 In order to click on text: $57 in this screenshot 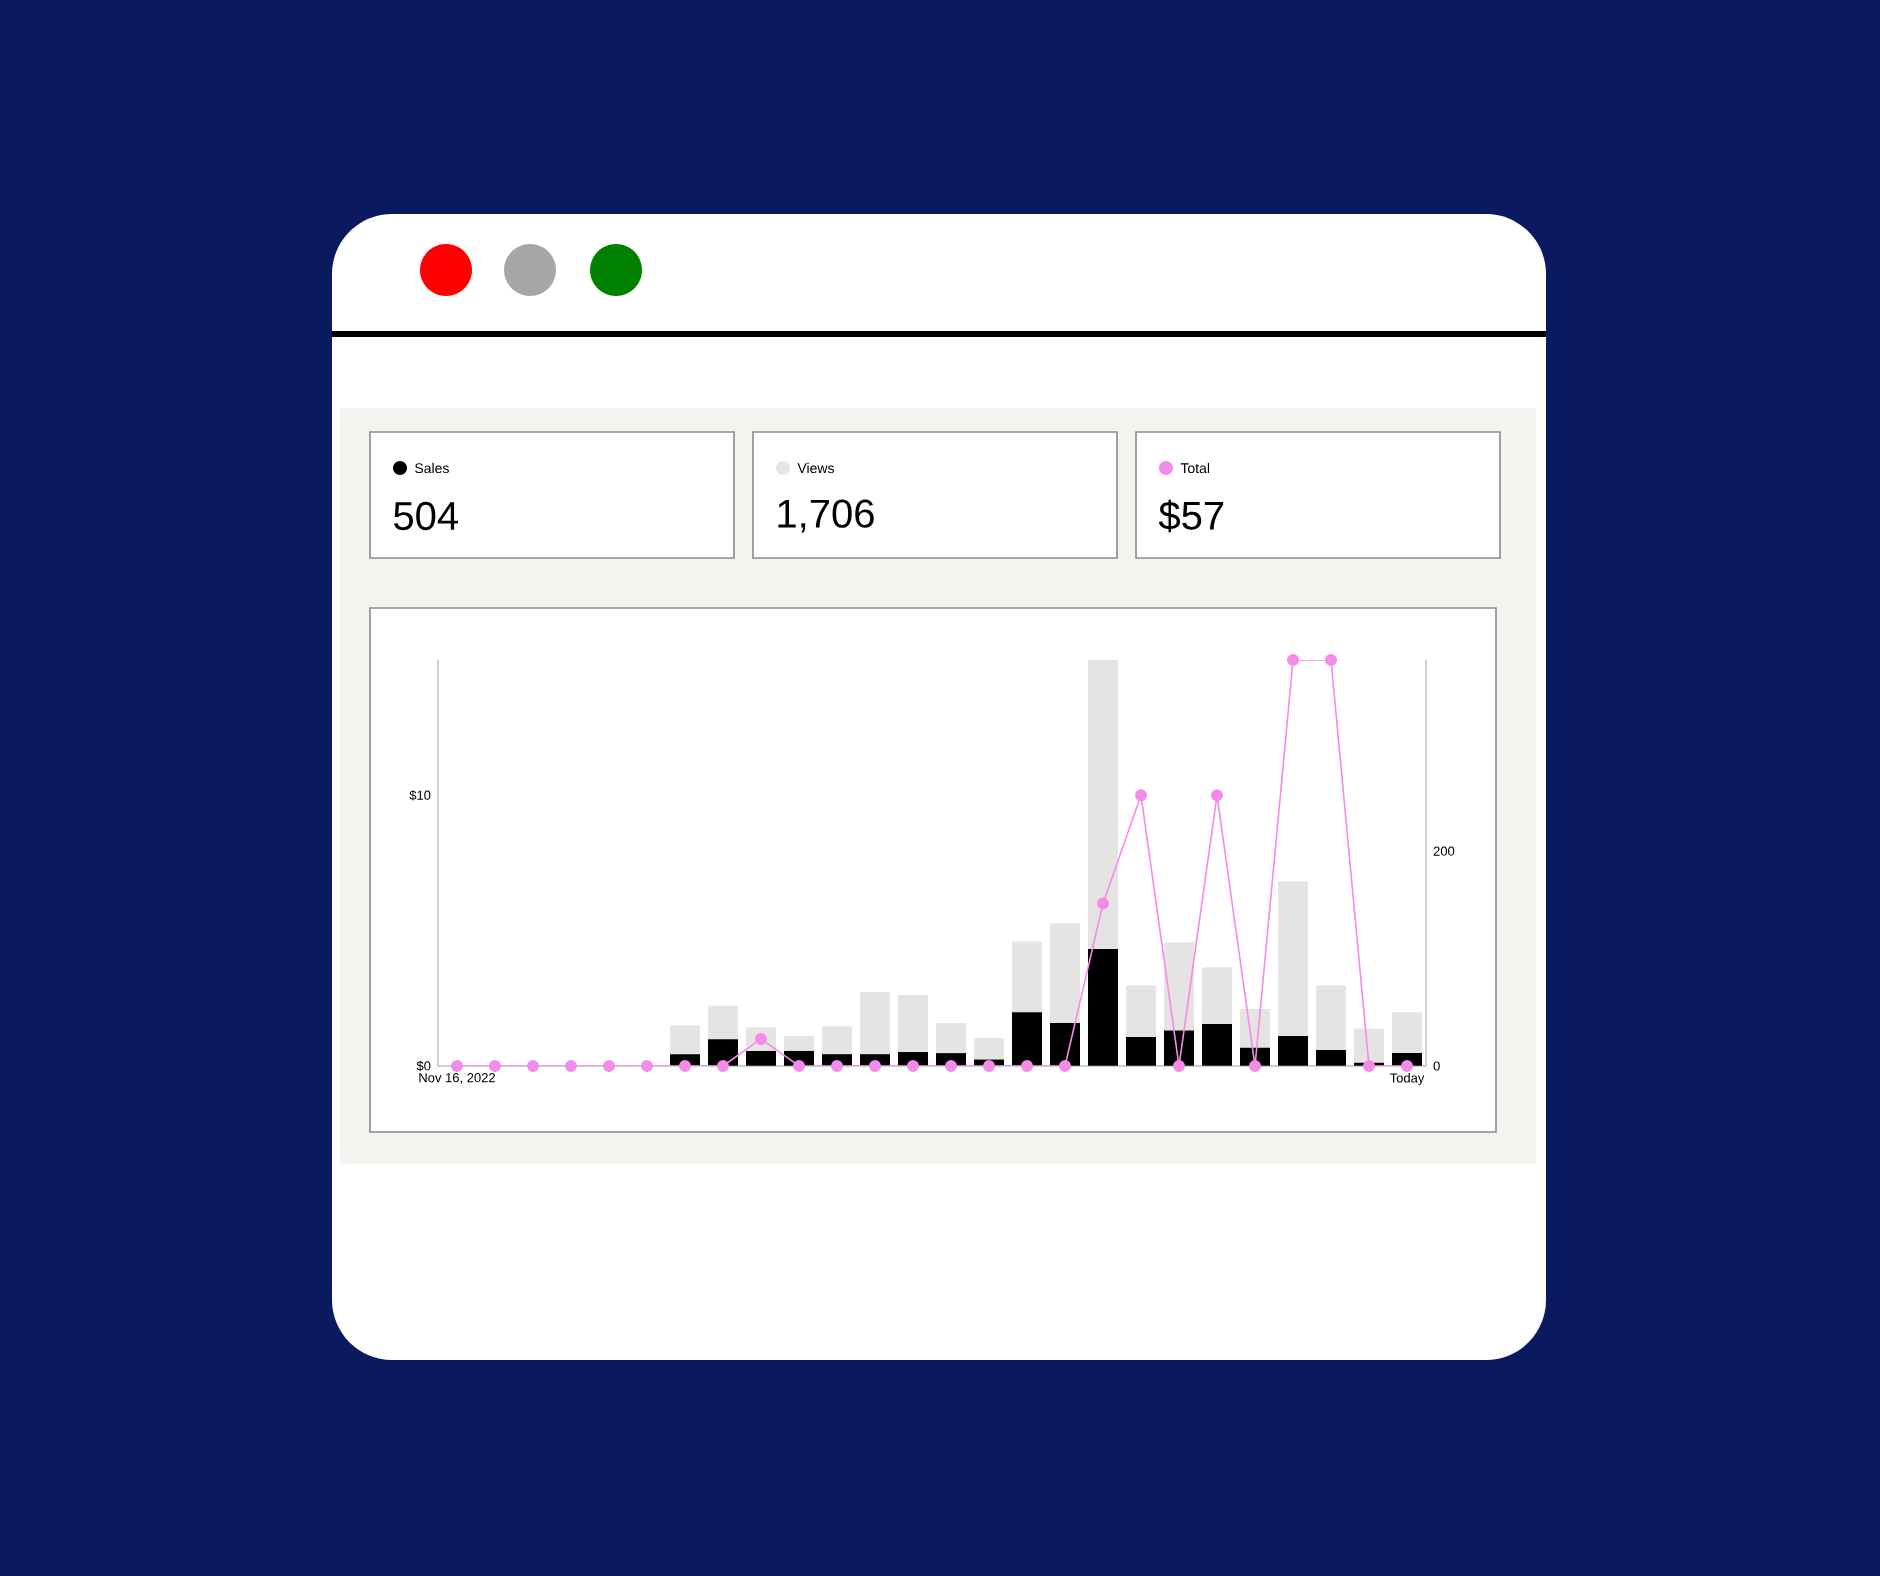, I will do `click(1191, 516)`.